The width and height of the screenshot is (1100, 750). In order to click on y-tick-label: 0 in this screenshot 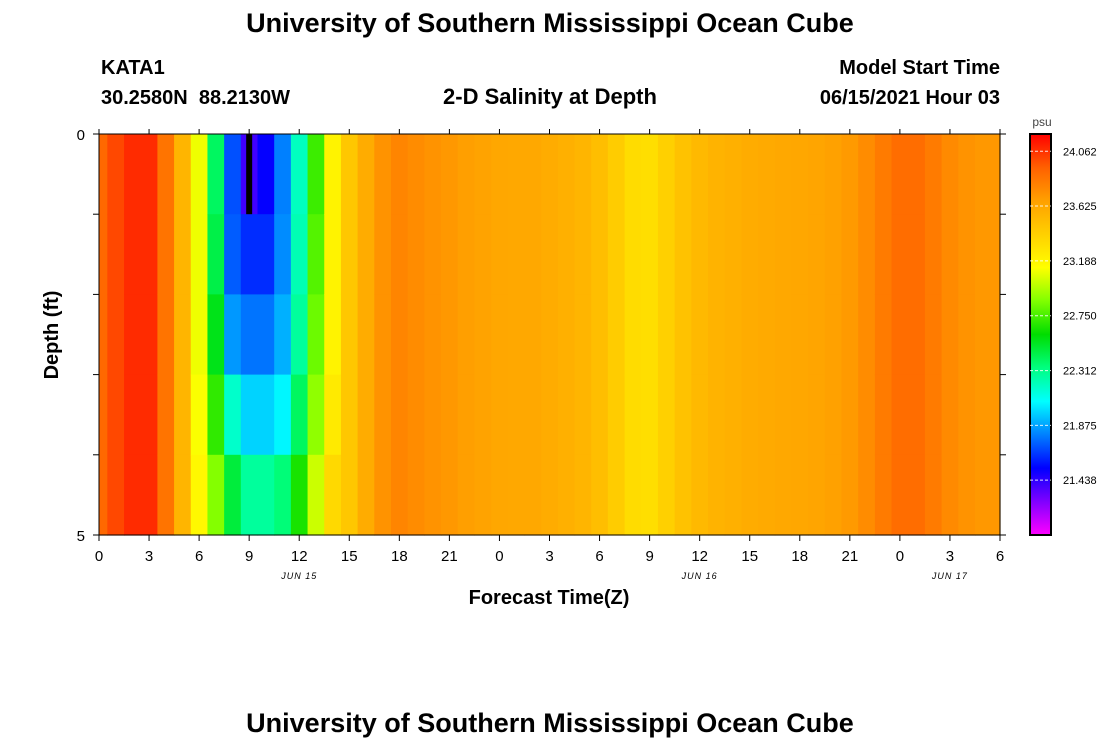, I will do `click(81, 135)`.